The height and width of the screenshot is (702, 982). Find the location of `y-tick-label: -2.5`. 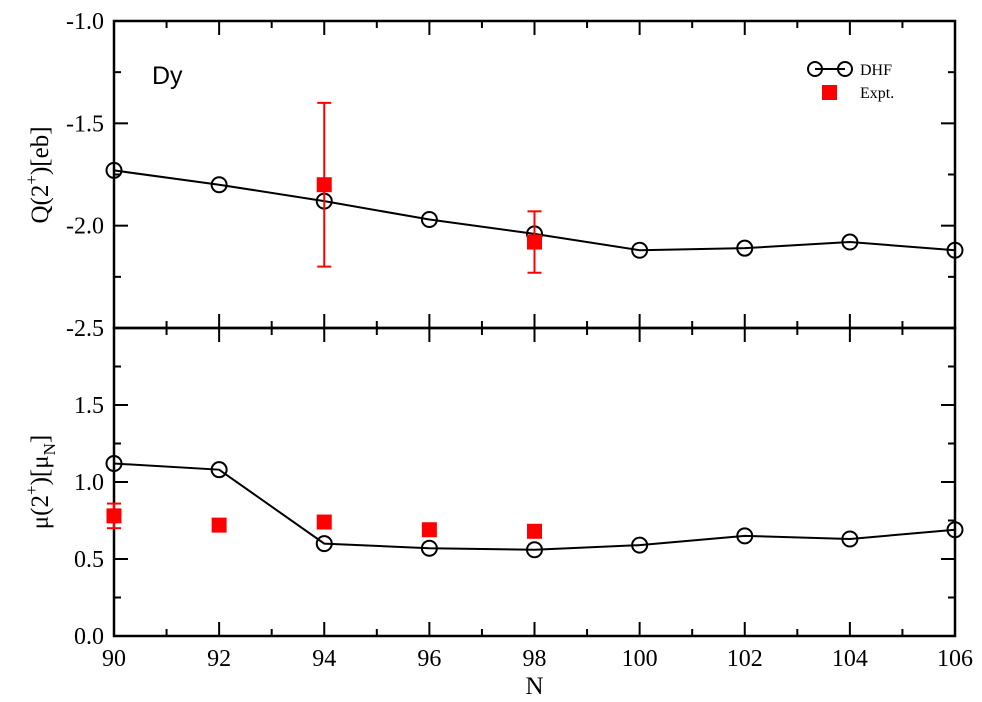

y-tick-label: -2.5 is located at coordinates (85, 329).